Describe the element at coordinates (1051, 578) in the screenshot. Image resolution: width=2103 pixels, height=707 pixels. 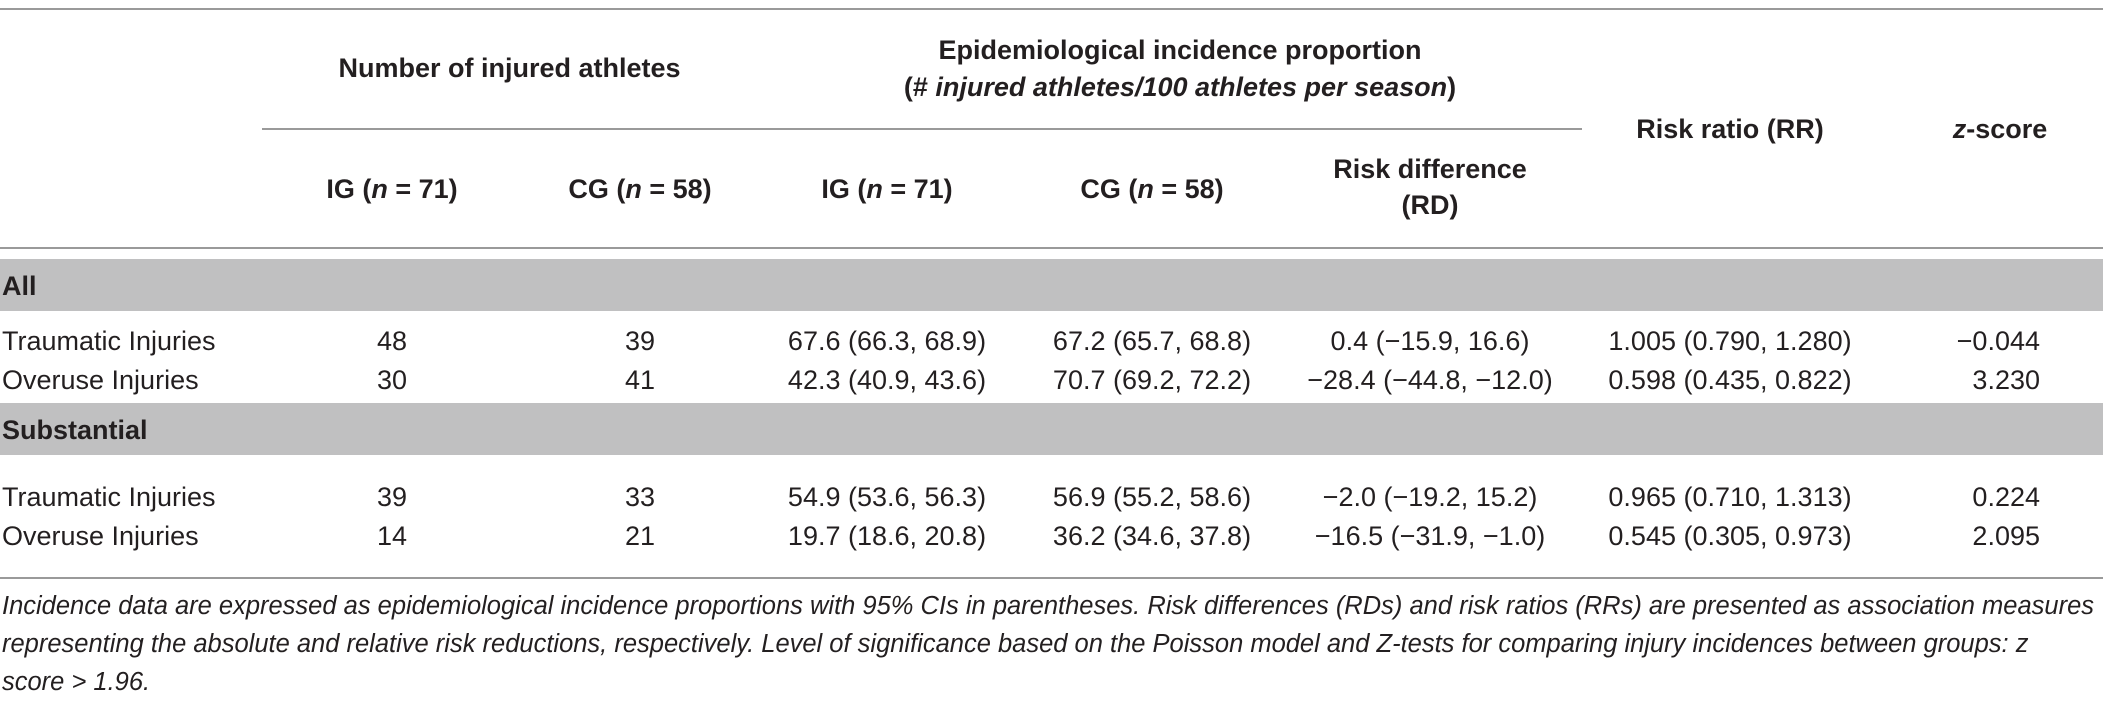
I see `table-bottom-rule` at that location.